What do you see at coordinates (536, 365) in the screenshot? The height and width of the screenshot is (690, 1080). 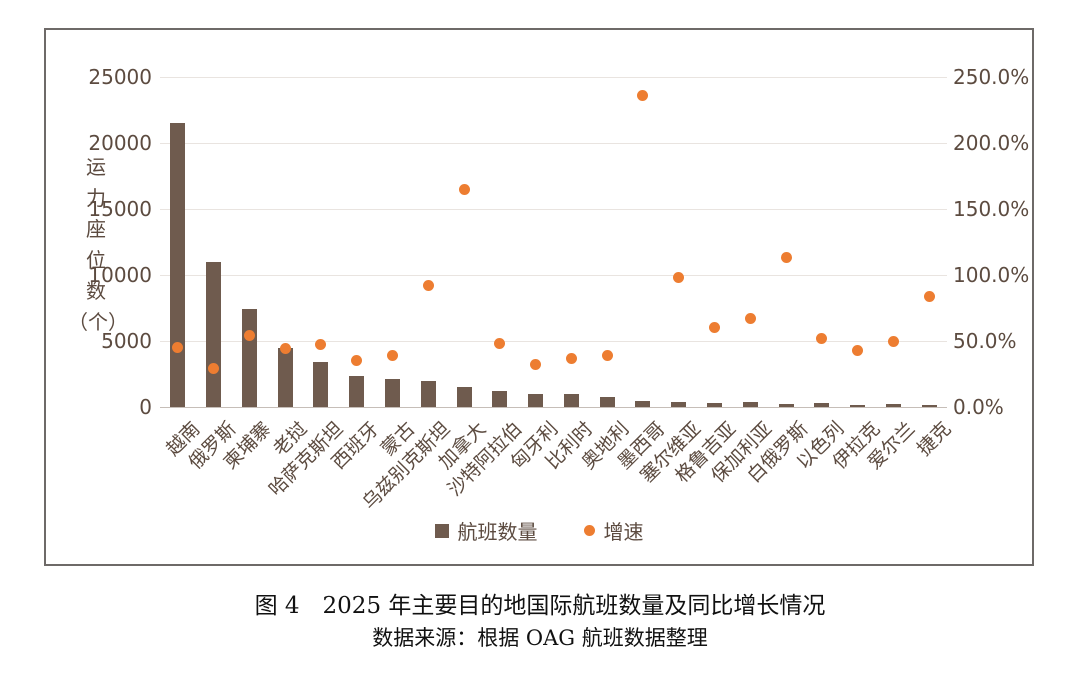 I see `growth-dot-匈牙利` at bounding box center [536, 365].